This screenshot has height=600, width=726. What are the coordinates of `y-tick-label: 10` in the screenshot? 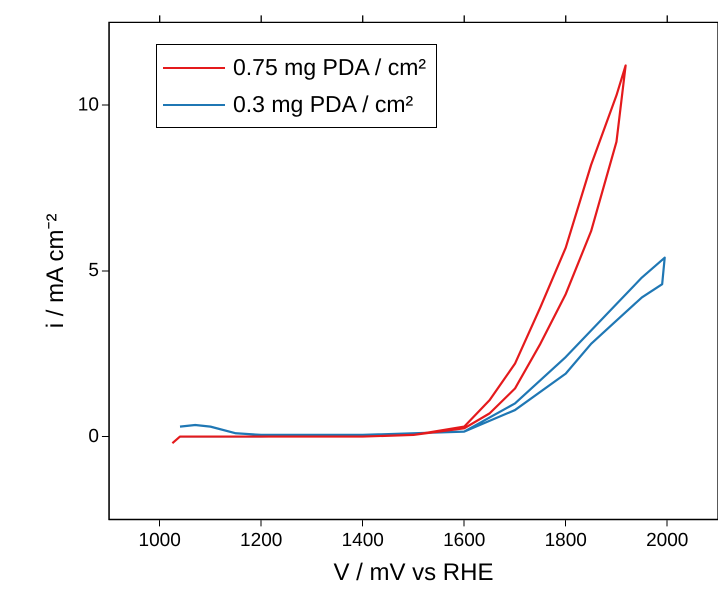 It's located at (88, 105).